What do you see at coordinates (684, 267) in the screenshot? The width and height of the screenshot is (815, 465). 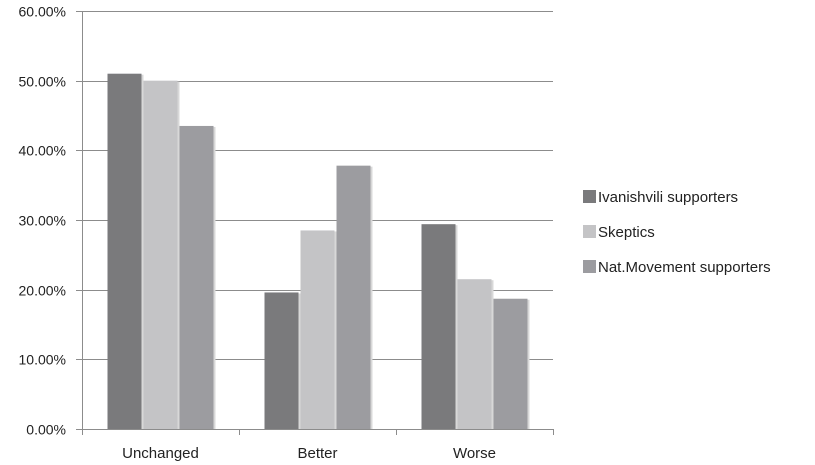 I see `legend-label: Nat.Movement supporters` at bounding box center [684, 267].